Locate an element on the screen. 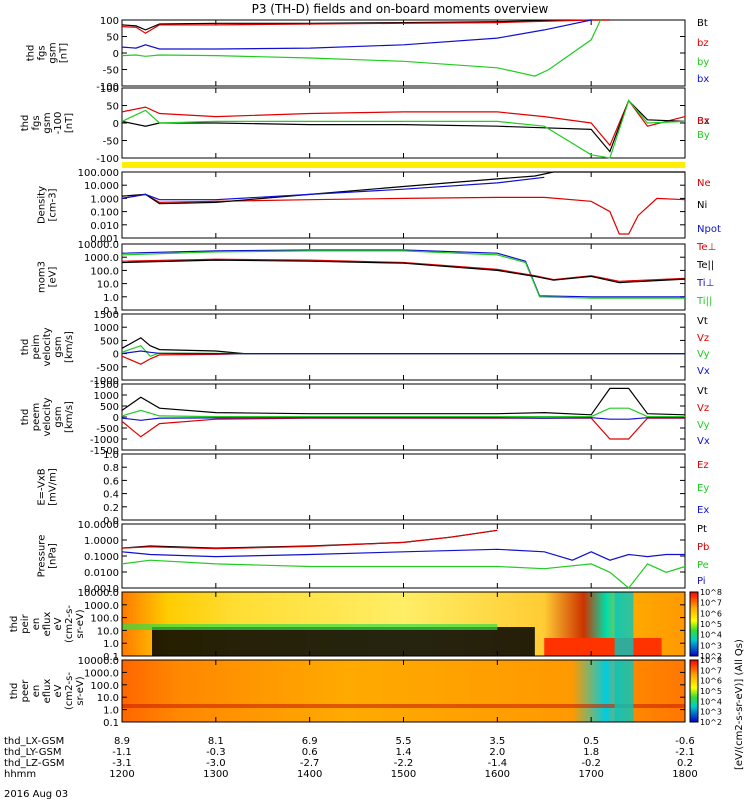 This screenshot has width=750, height=804. x-row-value: -0.6 is located at coordinates (685, 741).